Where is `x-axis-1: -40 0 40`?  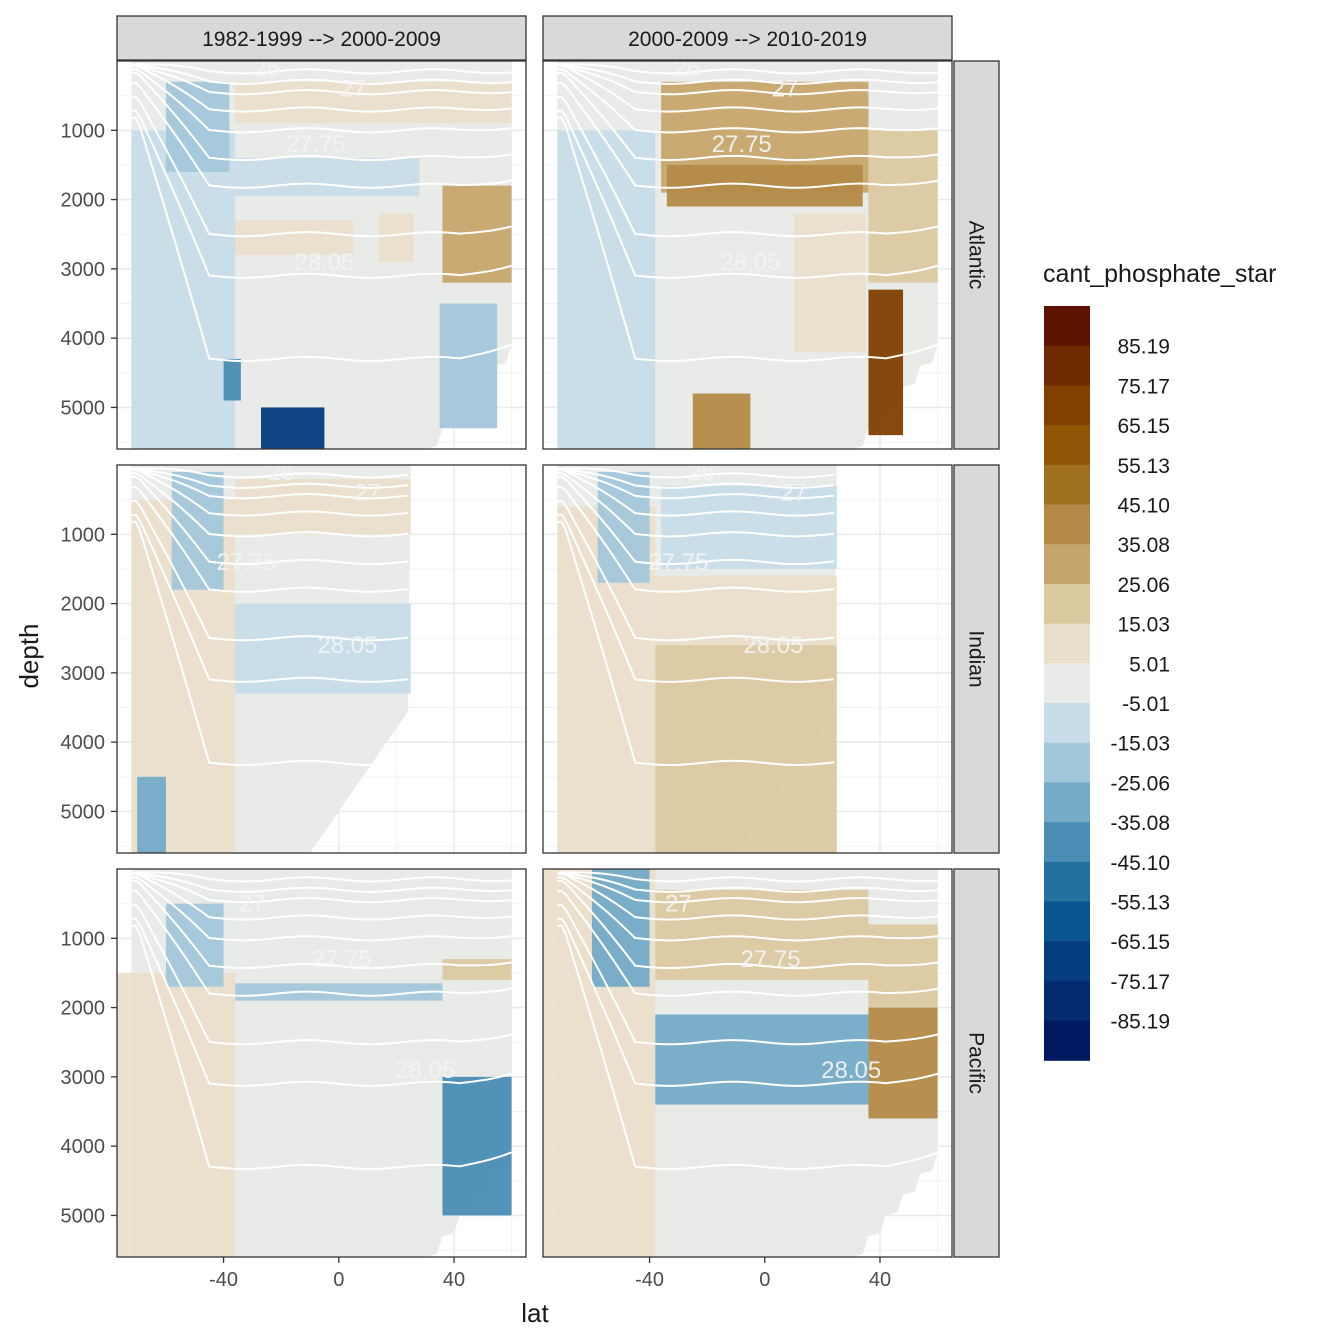 x-axis-1: -40 0 40 is located at coordinates (337, 1274).